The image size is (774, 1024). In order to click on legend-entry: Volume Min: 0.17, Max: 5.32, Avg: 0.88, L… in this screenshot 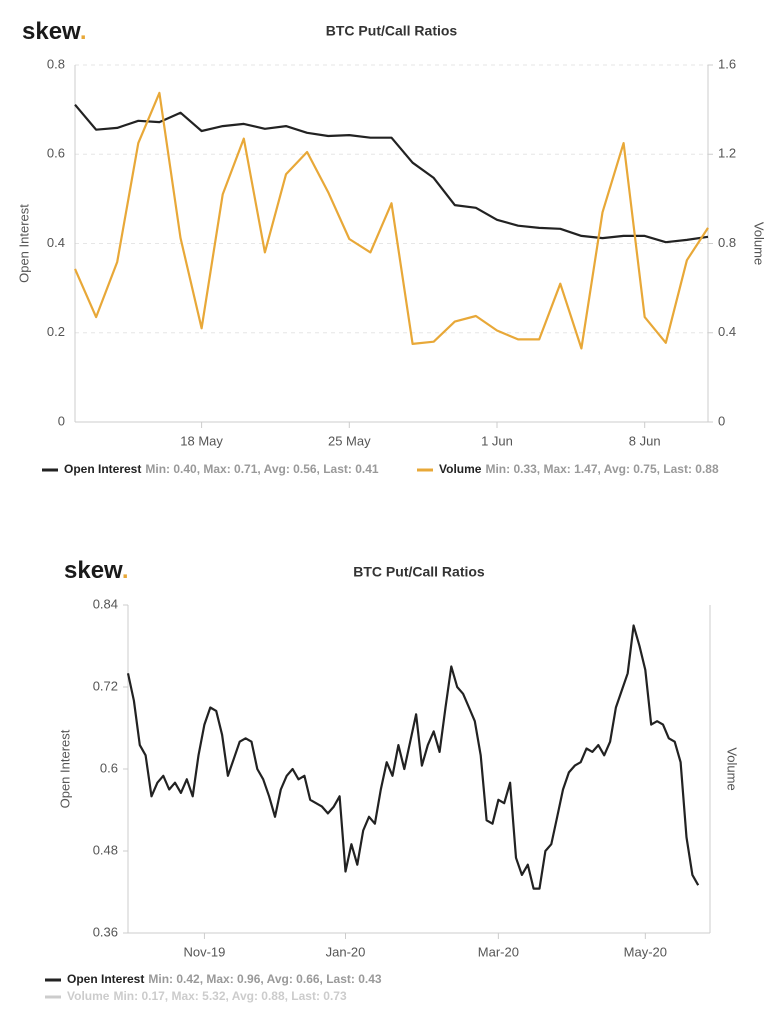, I will do `click(207, 996)`.